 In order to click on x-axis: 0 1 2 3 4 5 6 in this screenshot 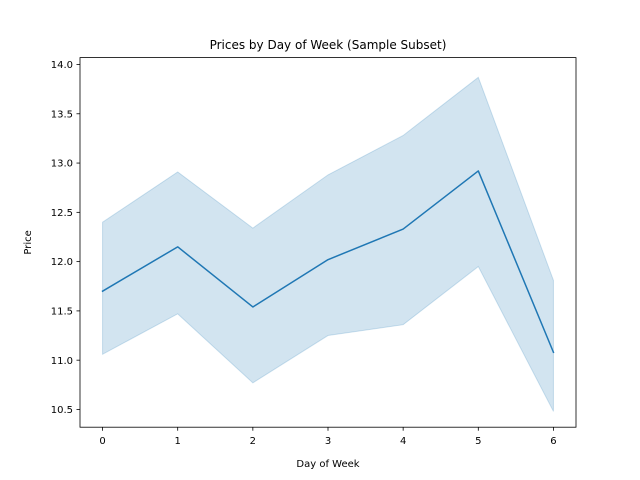, I will do `click(328, 437)`.